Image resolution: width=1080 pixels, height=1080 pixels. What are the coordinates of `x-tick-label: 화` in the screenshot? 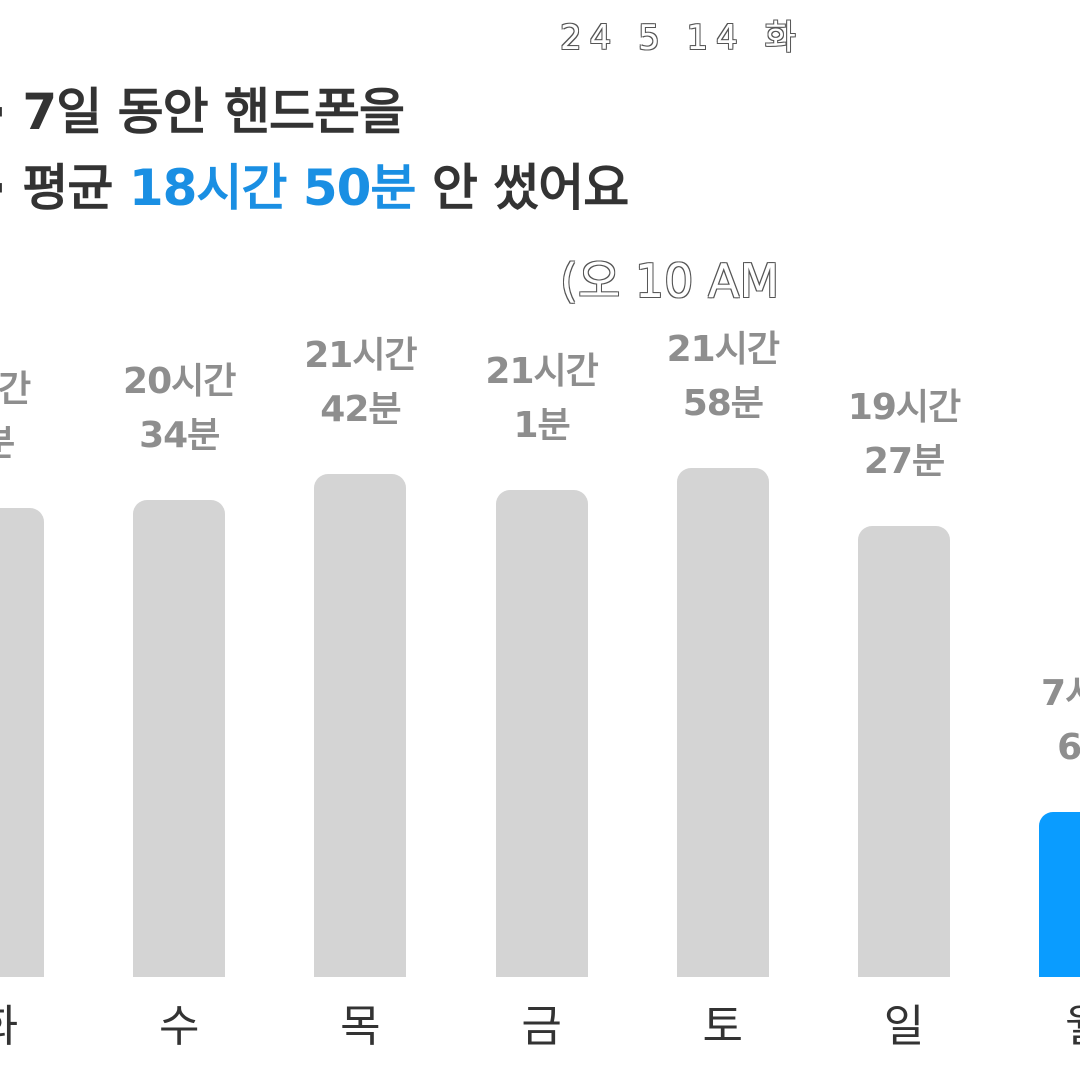 It's located at (29, 1022).